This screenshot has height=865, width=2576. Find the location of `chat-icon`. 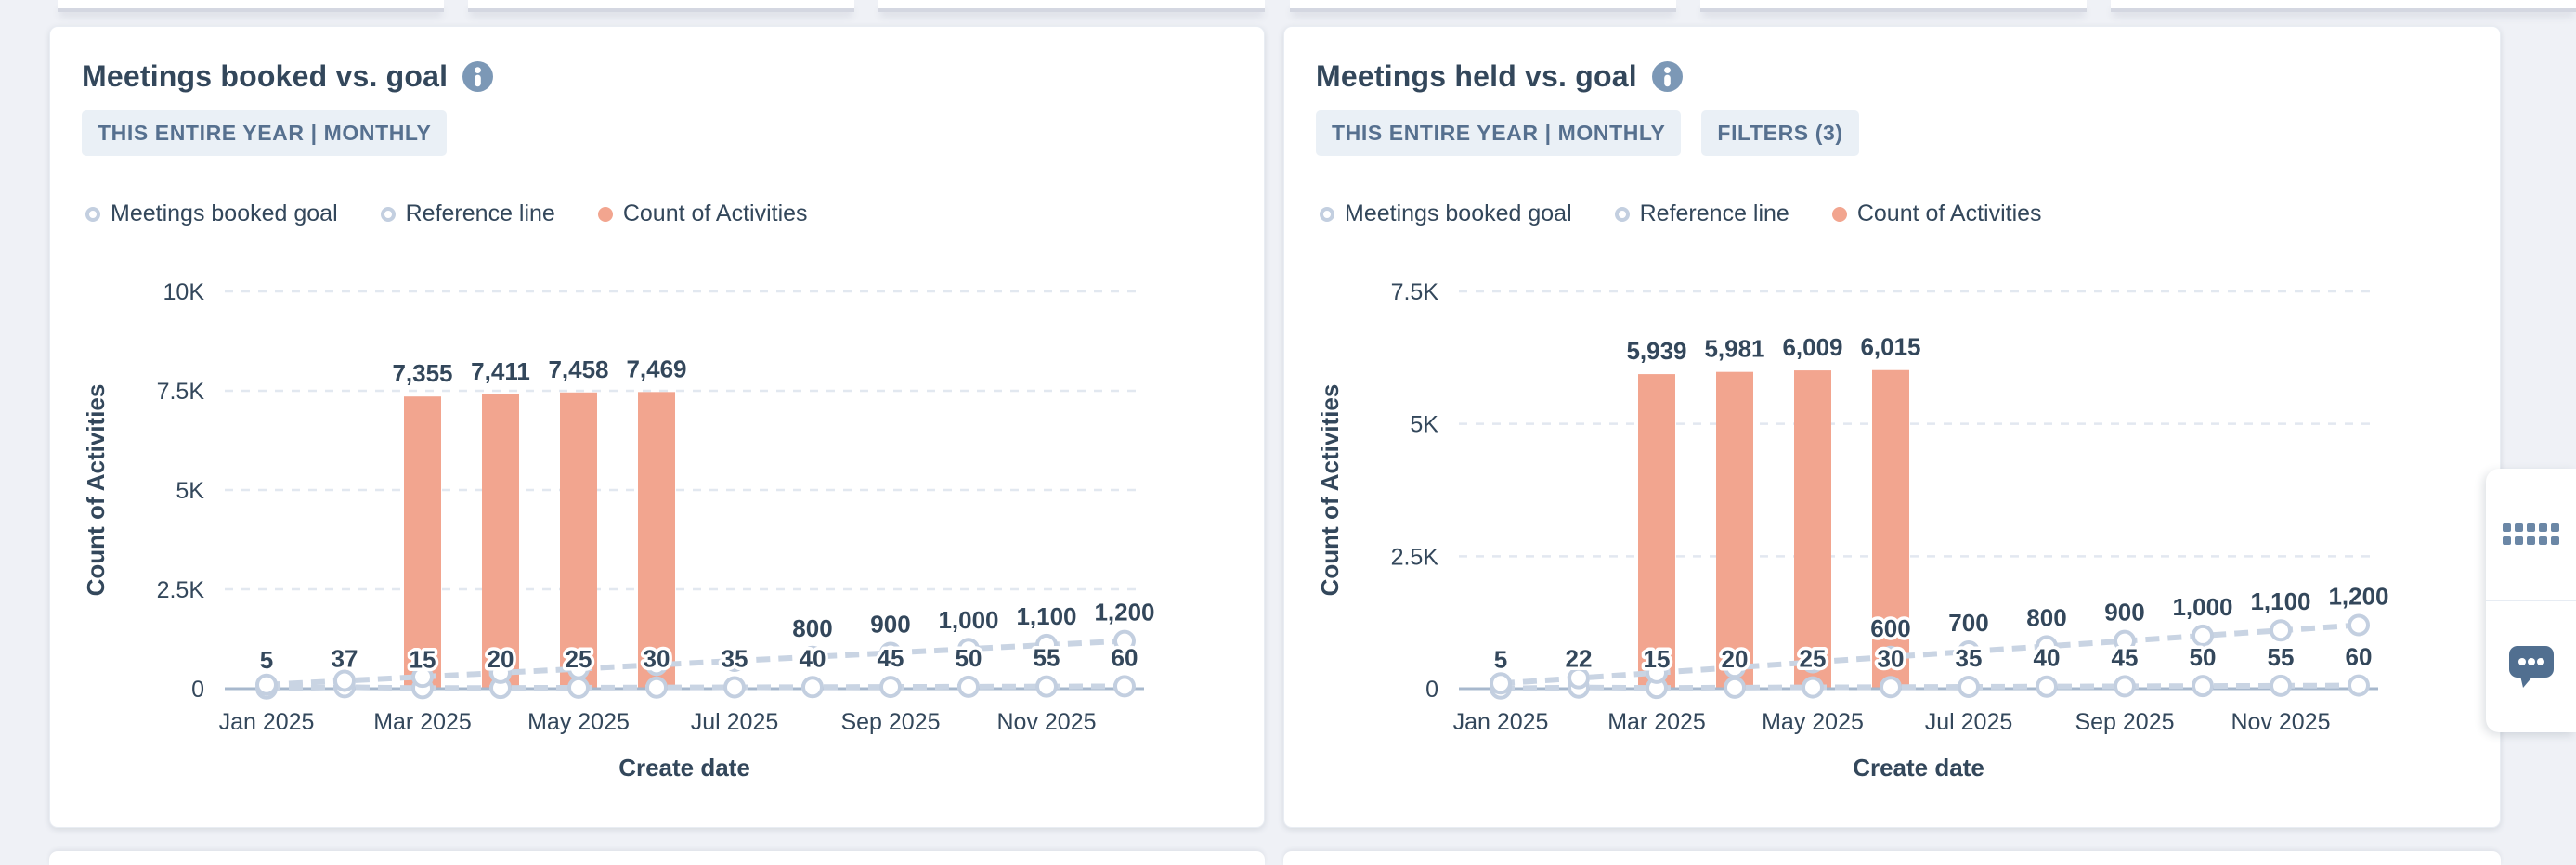

chat-icon is located at coordinates (2531, 667).